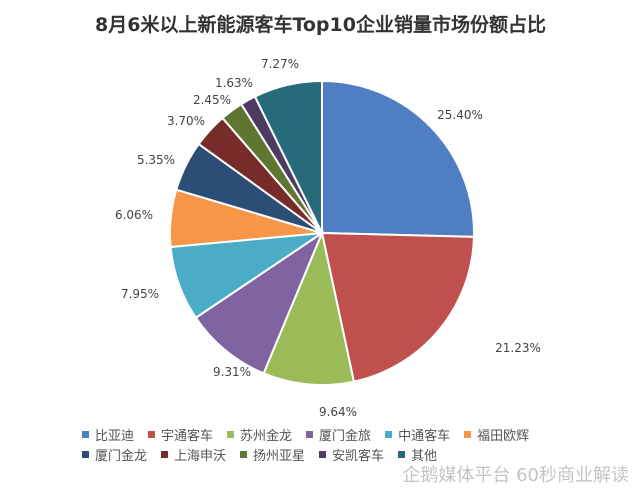  What do you see at coordinates (424, 456) in the screenshot?
I see `legend-label: 其他` at bounding box center [424, 456].